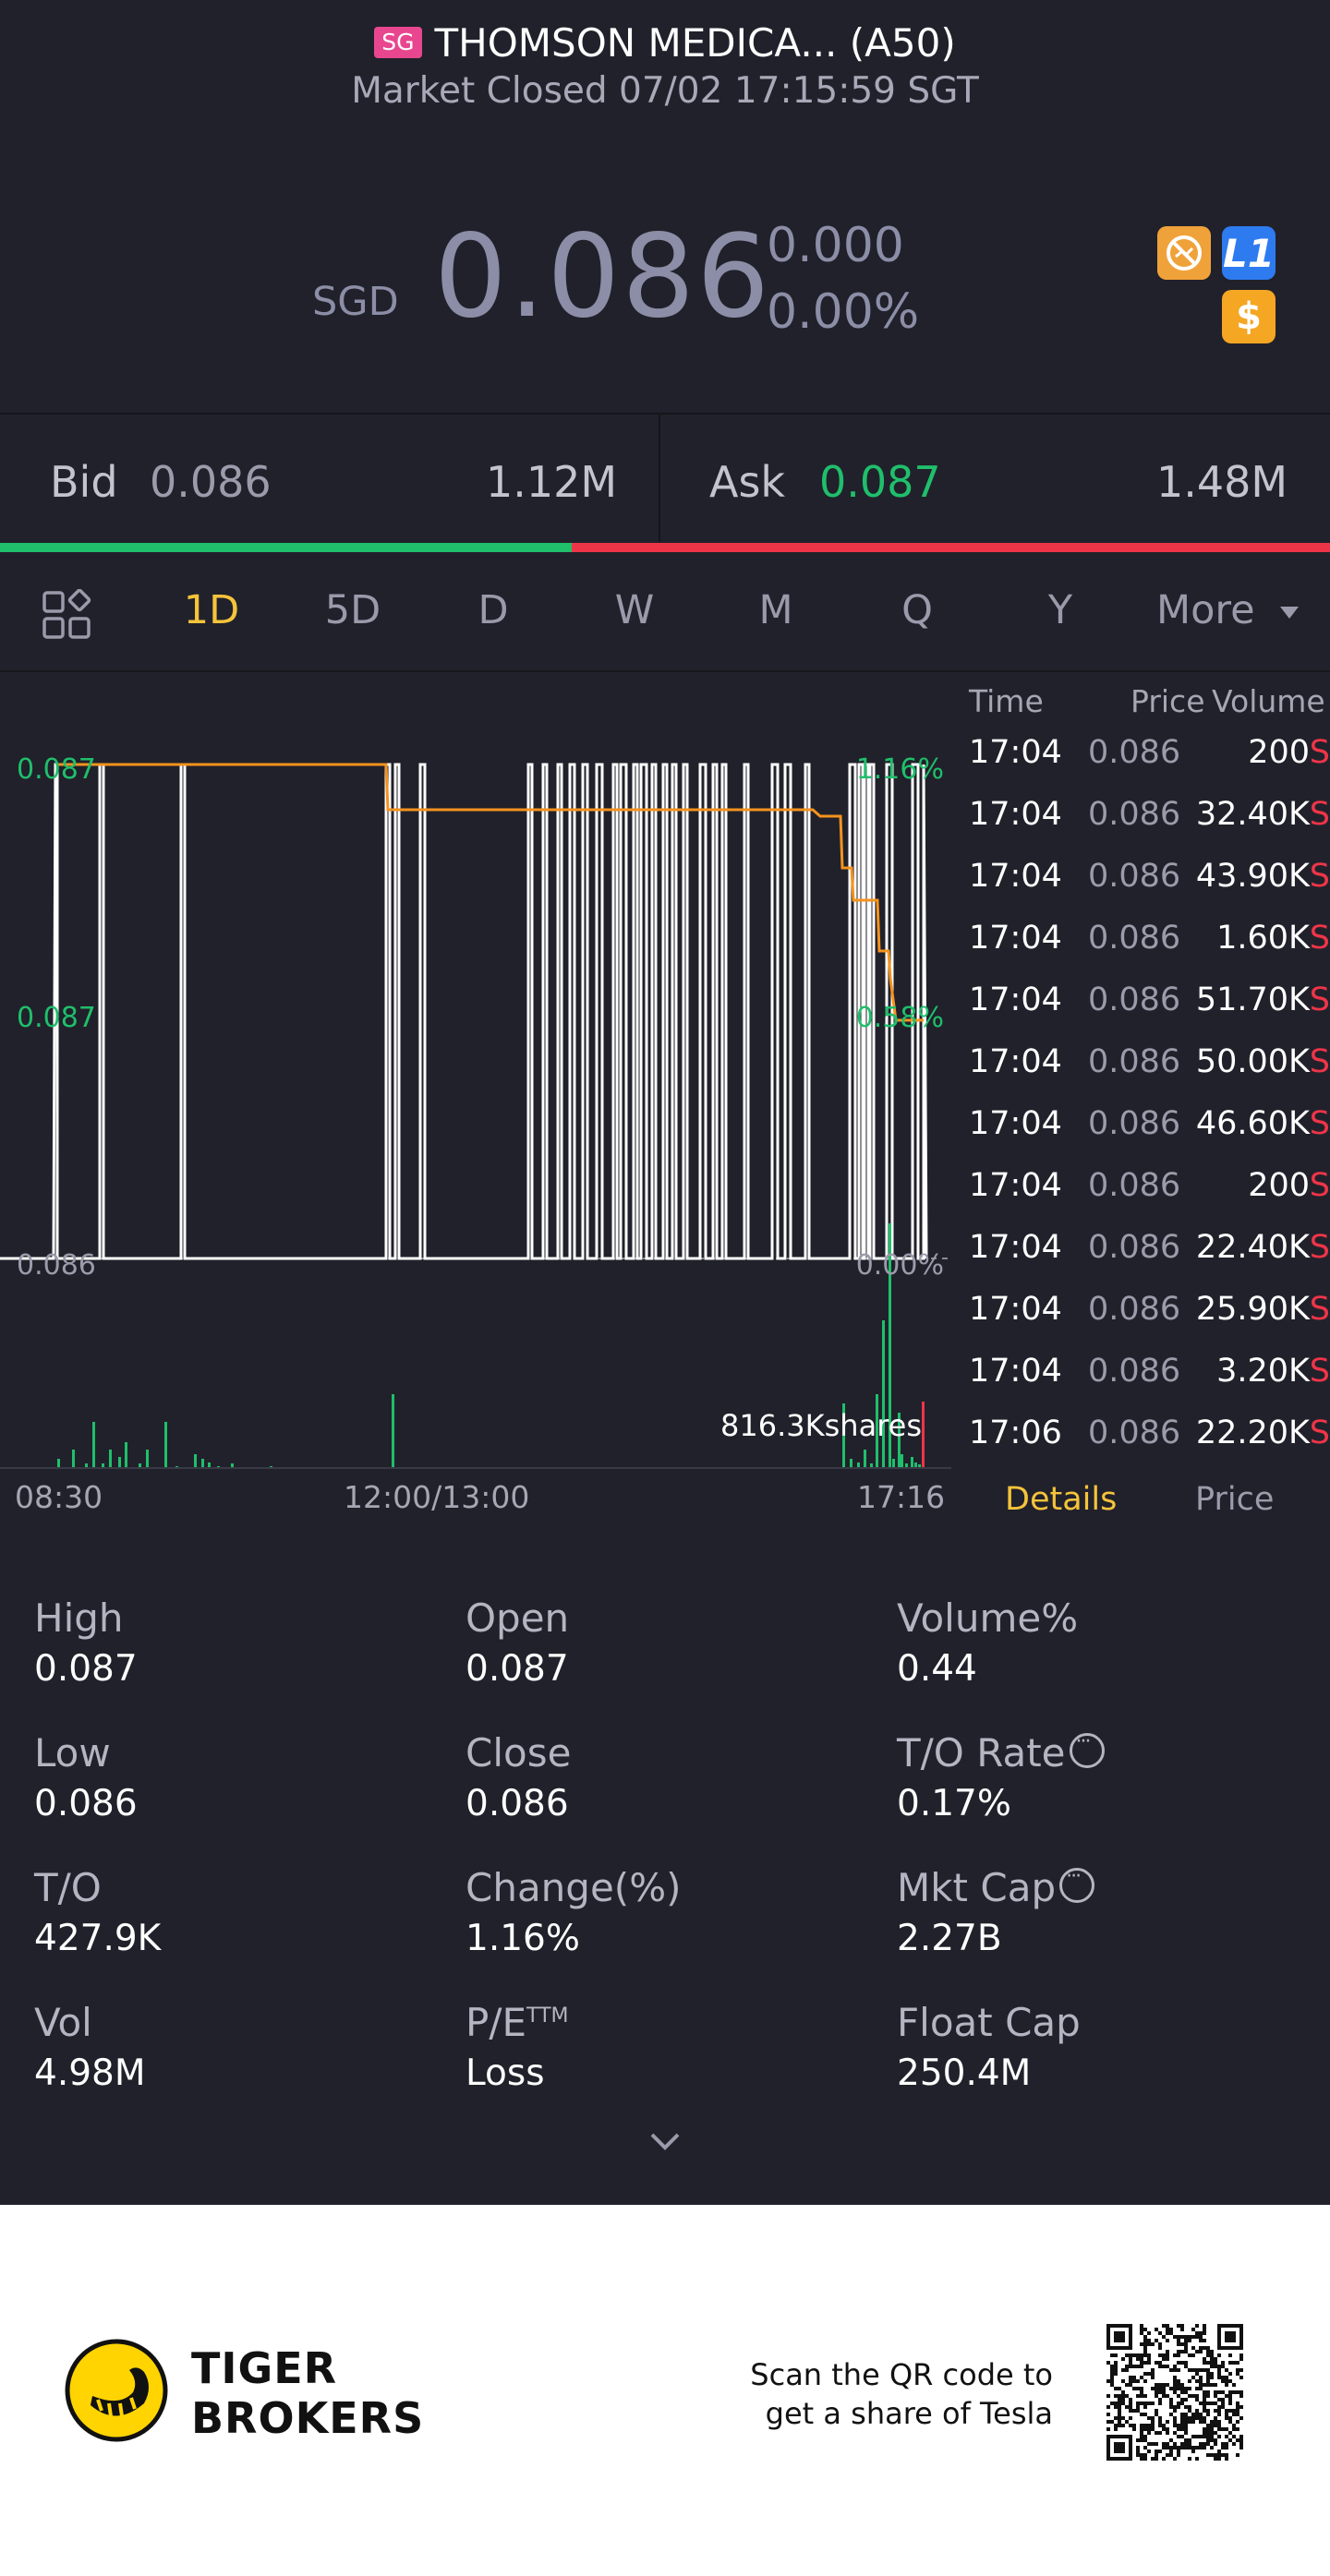  I want to click on tab-q: Q, so click(917, 610).